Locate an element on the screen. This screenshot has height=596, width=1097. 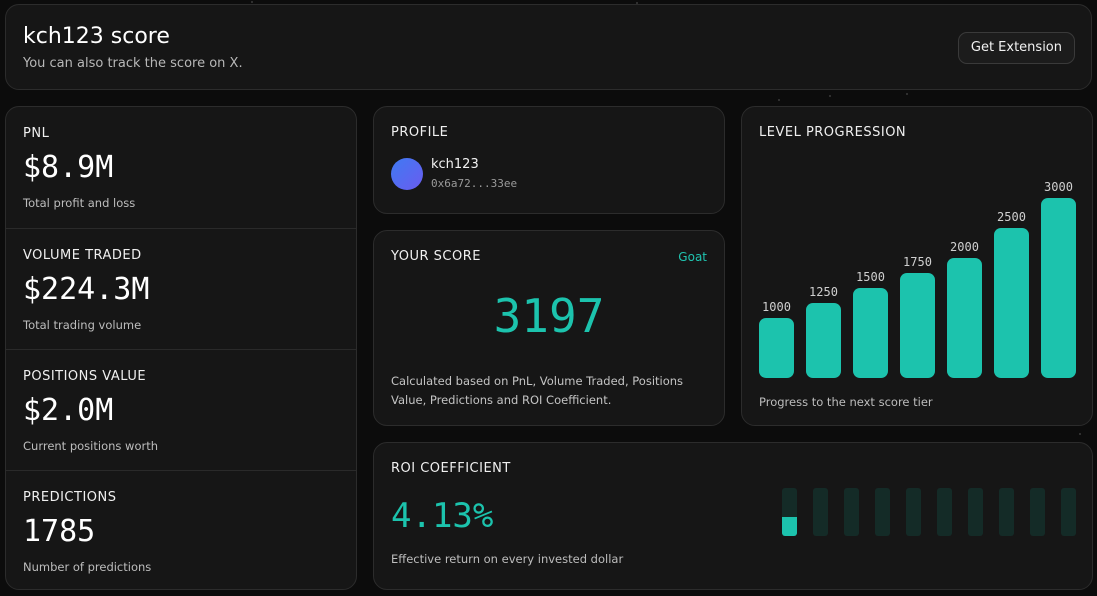
score-heading: YOUR SCORE is located at coordinates (436, 256).